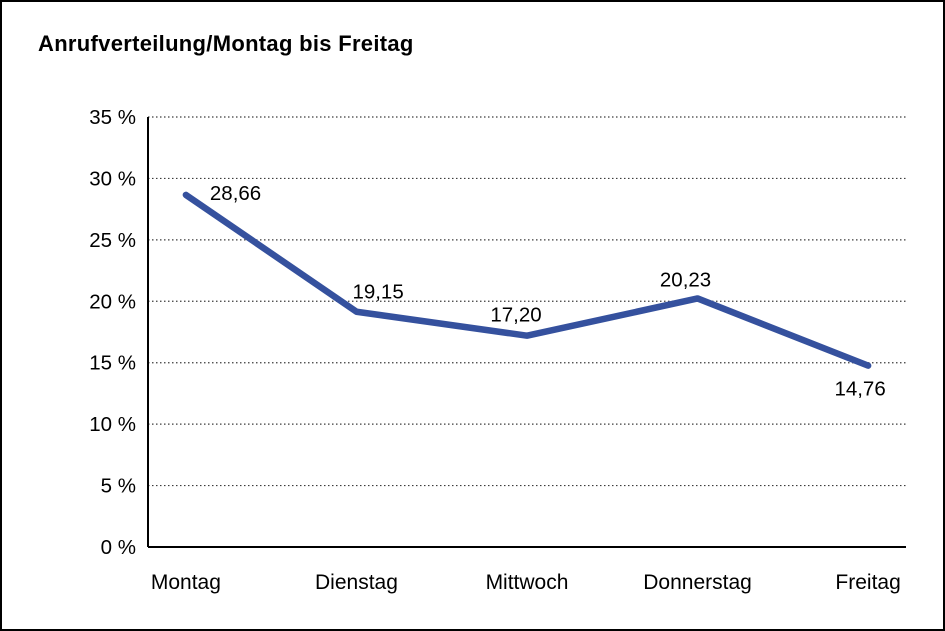 Image resolution: width=945 pixels, height=631 pixels. What do you see at coordinates (112, 363) in the screenshot?
I see `y-tick-label: 15 %` at bounding box center [112, 363].